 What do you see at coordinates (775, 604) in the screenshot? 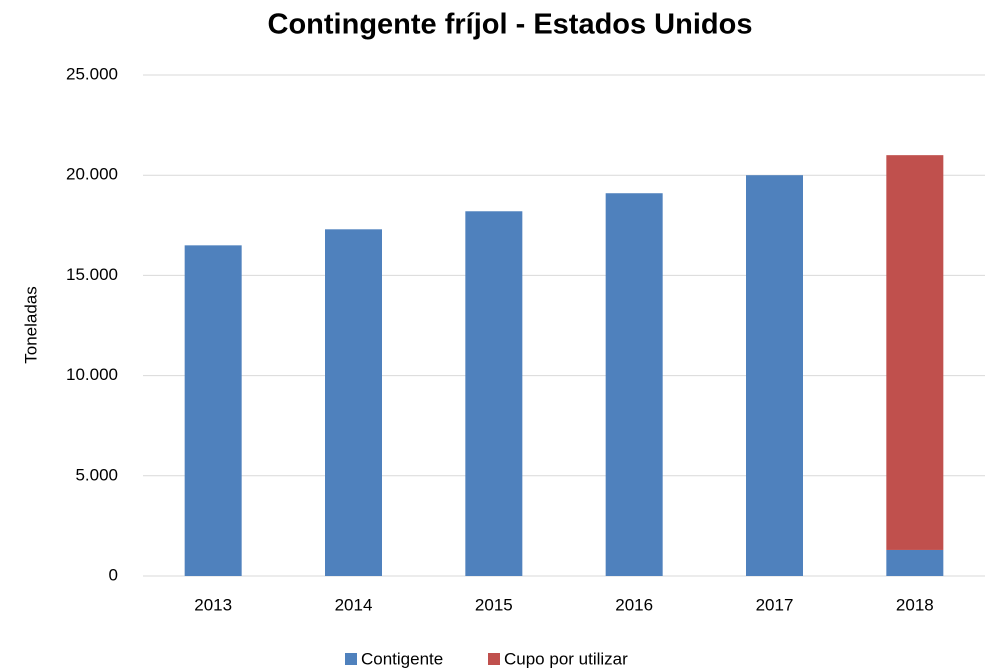
I see `x-tick-label: 2017` at bounding box center [775, 604].